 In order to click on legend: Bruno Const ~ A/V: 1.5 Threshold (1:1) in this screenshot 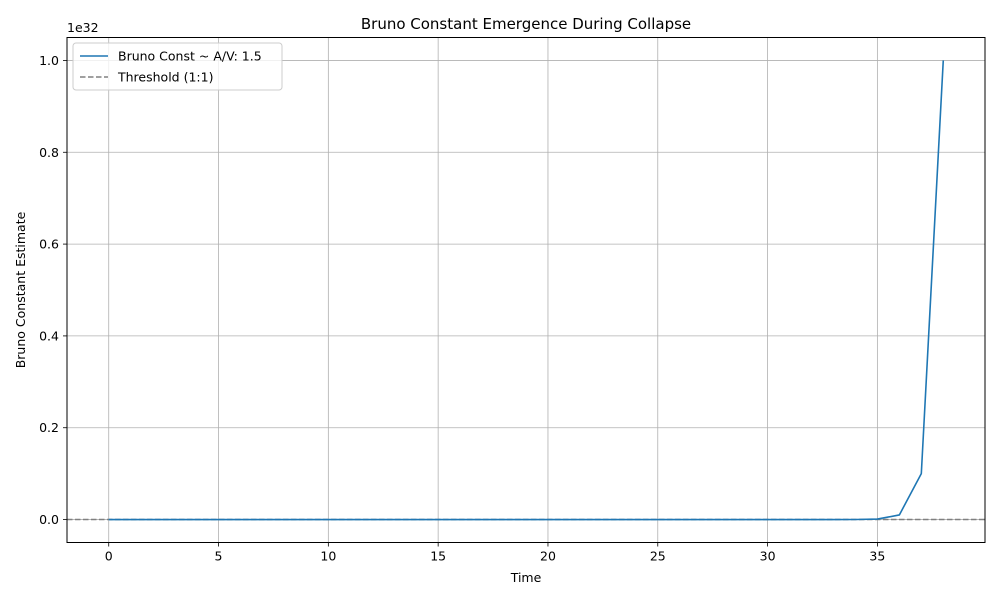, I will do `click(177, 66)`.